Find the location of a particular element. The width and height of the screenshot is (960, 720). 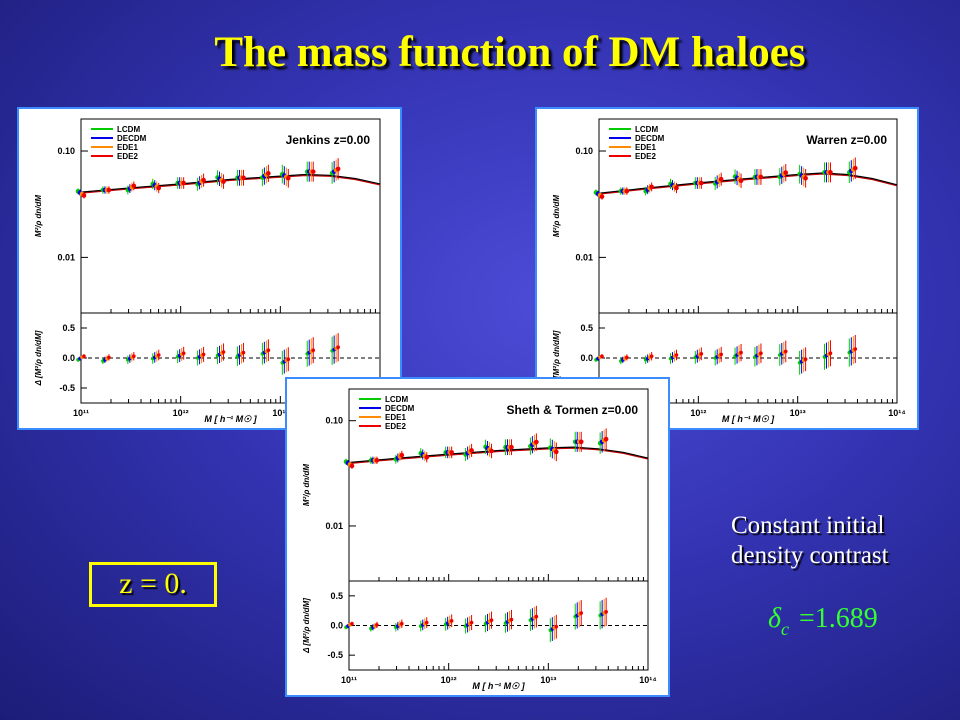

slide-title: The mass function of DM haloes is located at coordinates (510, 52).